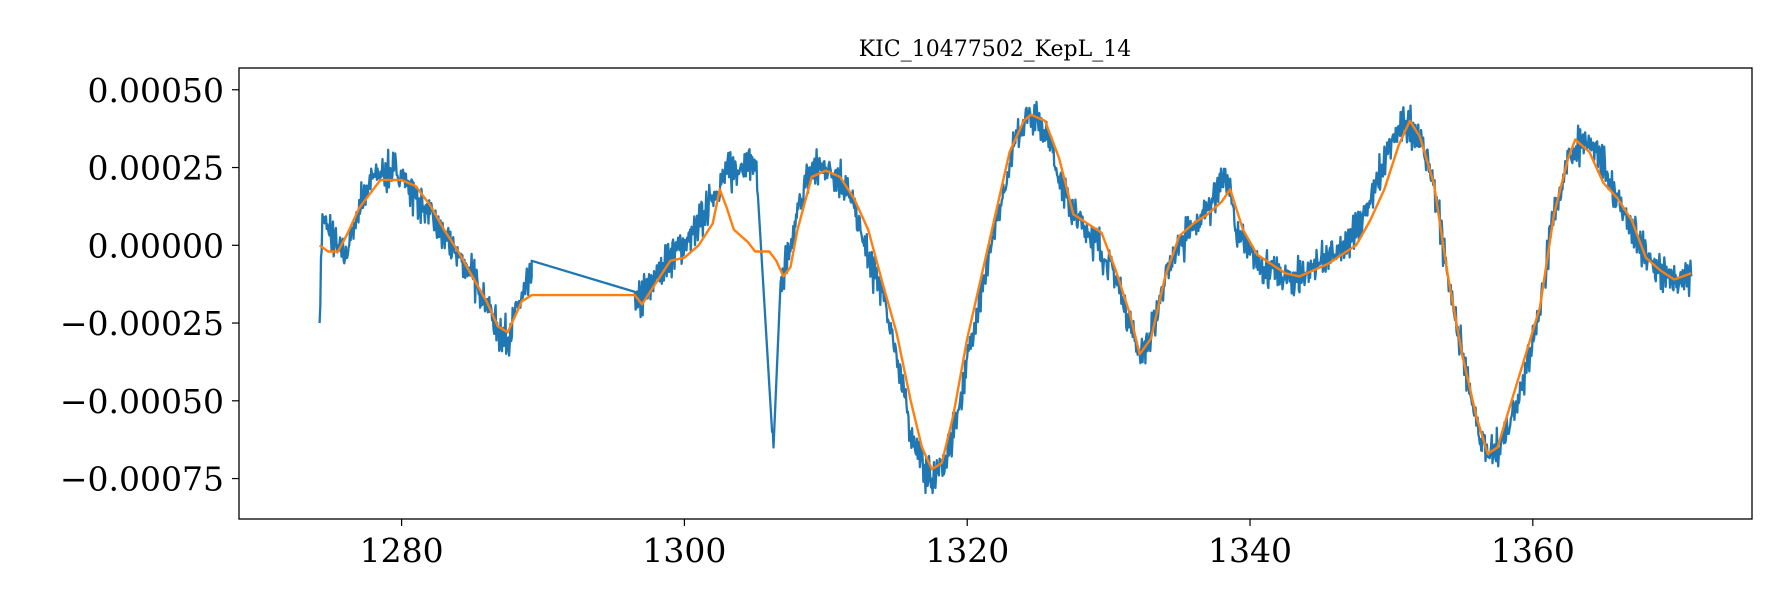  What do you see at coordinates (402, 550) in the screenshot?
I see `x-tick-label: 1280` at bounding box center [402, 550].